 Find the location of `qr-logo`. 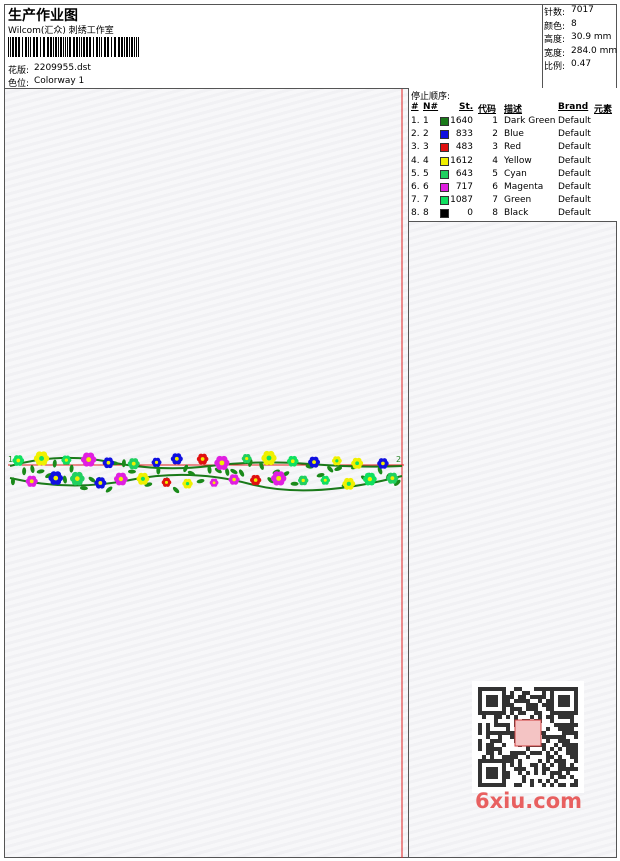

qr-logo is located at coordinates (528, 733).